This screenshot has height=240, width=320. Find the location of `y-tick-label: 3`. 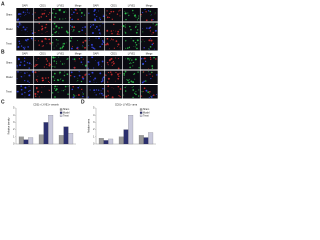

y-tick-label: 3 is located at coordinates (94, 122).